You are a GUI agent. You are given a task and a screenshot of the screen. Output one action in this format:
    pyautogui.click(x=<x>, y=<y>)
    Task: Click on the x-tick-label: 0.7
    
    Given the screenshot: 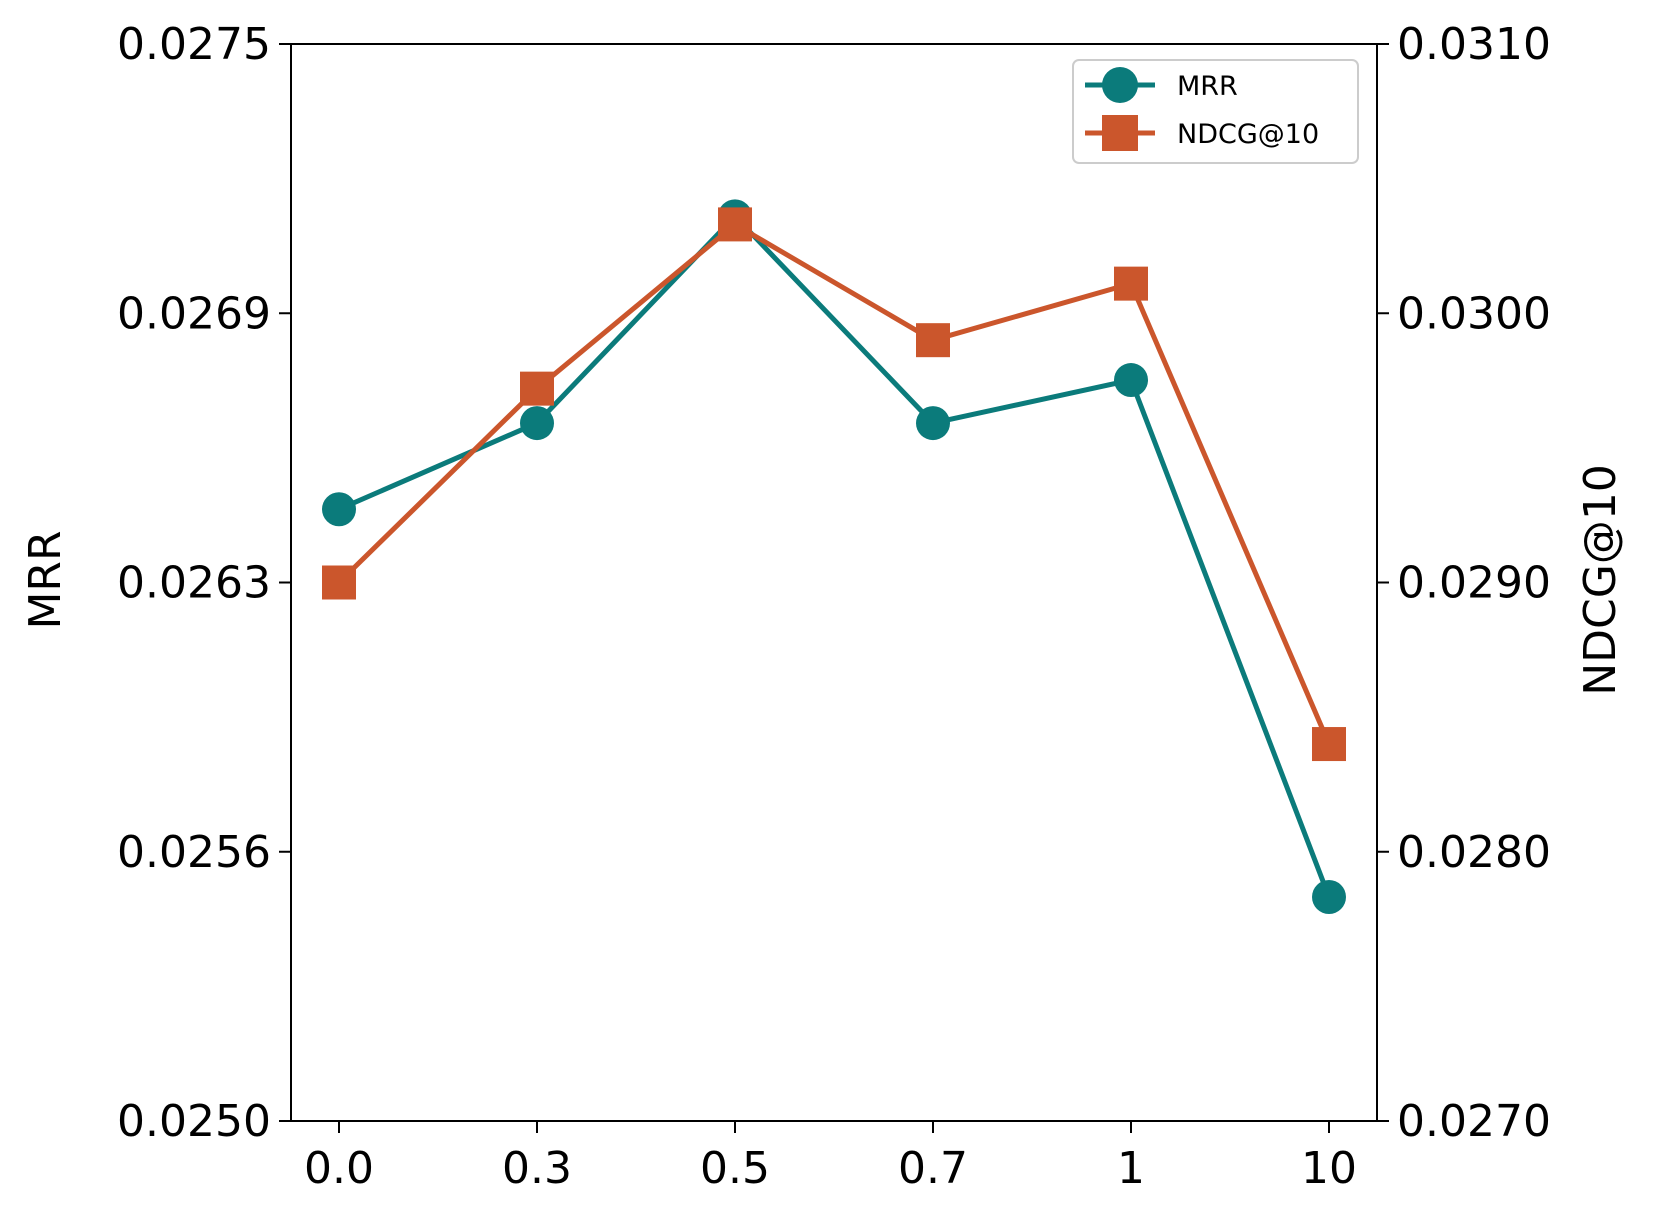 What is the action you would take?
    pyautogui.click(x=933, y=1168)
    